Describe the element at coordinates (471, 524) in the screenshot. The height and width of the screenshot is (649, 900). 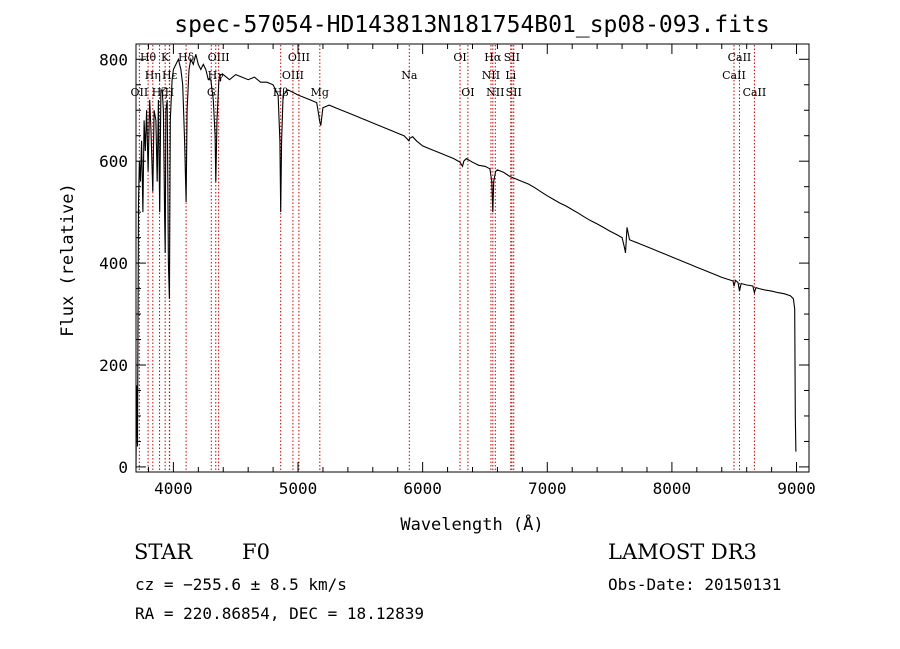
I see `x-axis-label: Wavelength (Å)` at that location.